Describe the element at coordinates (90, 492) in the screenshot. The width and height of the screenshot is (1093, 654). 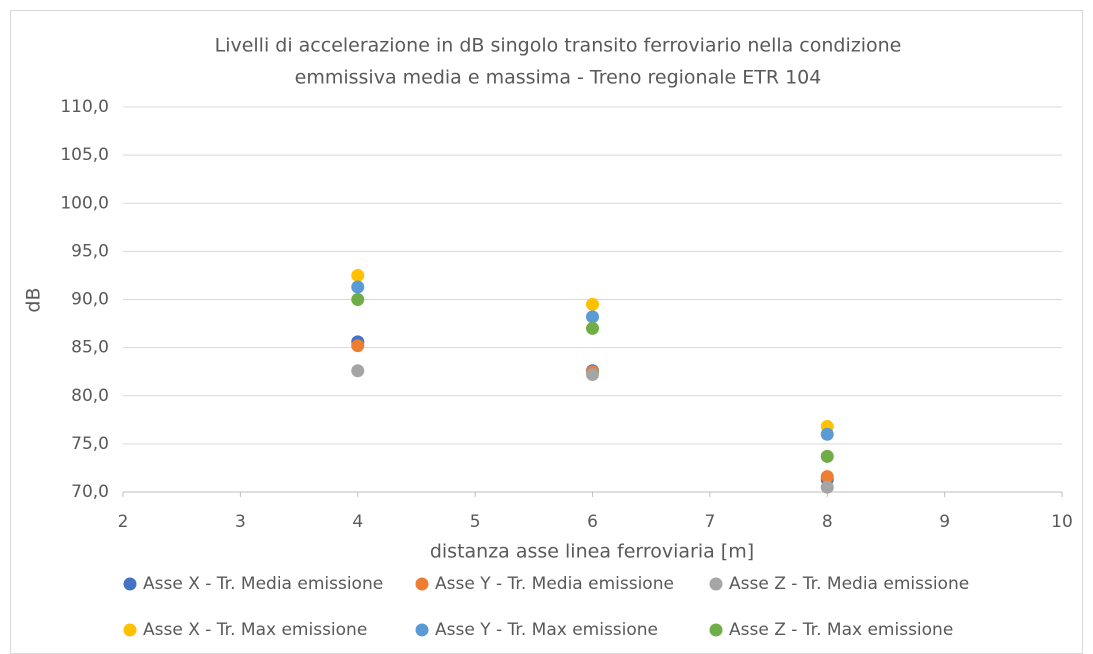
I see `y-tick-label: 70,0` at that location.